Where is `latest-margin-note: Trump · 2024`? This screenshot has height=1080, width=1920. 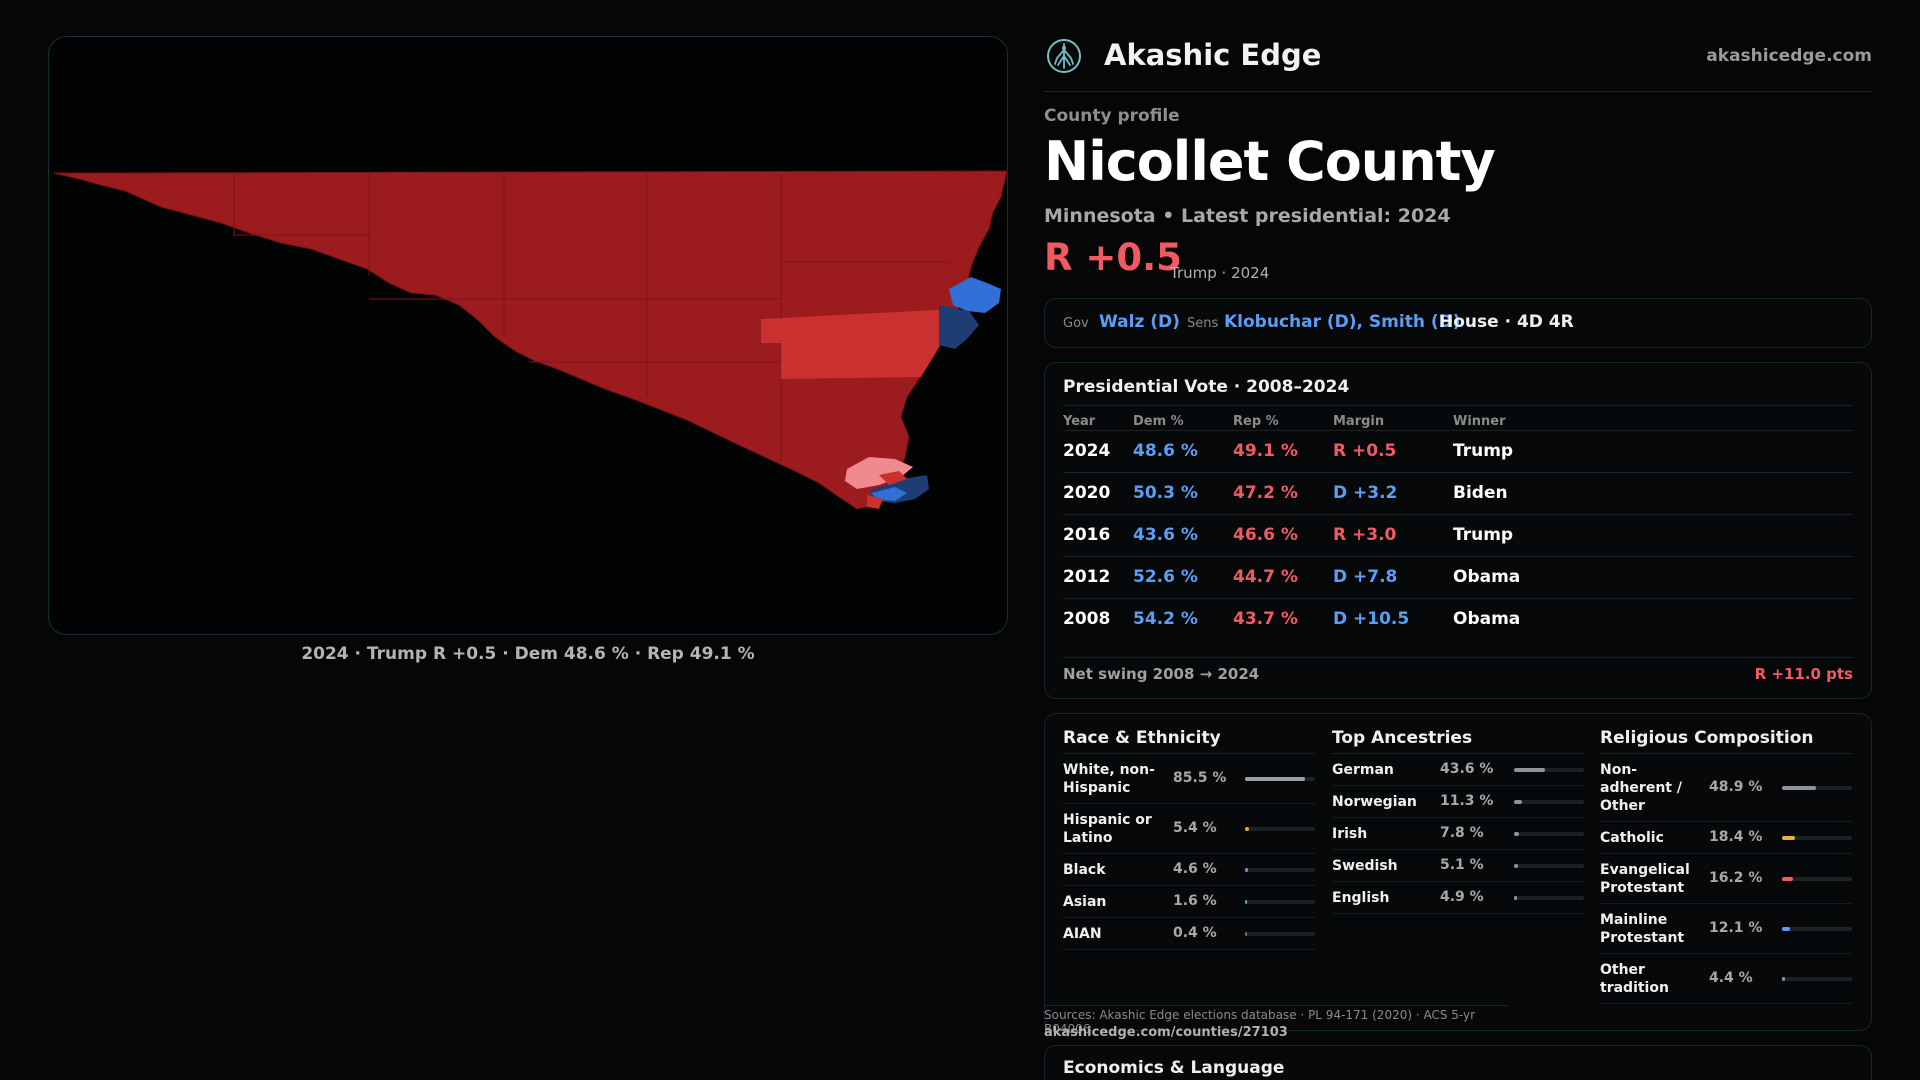 latest-margin-note: Trump · 2024 is located at coordinates (1220, 273).